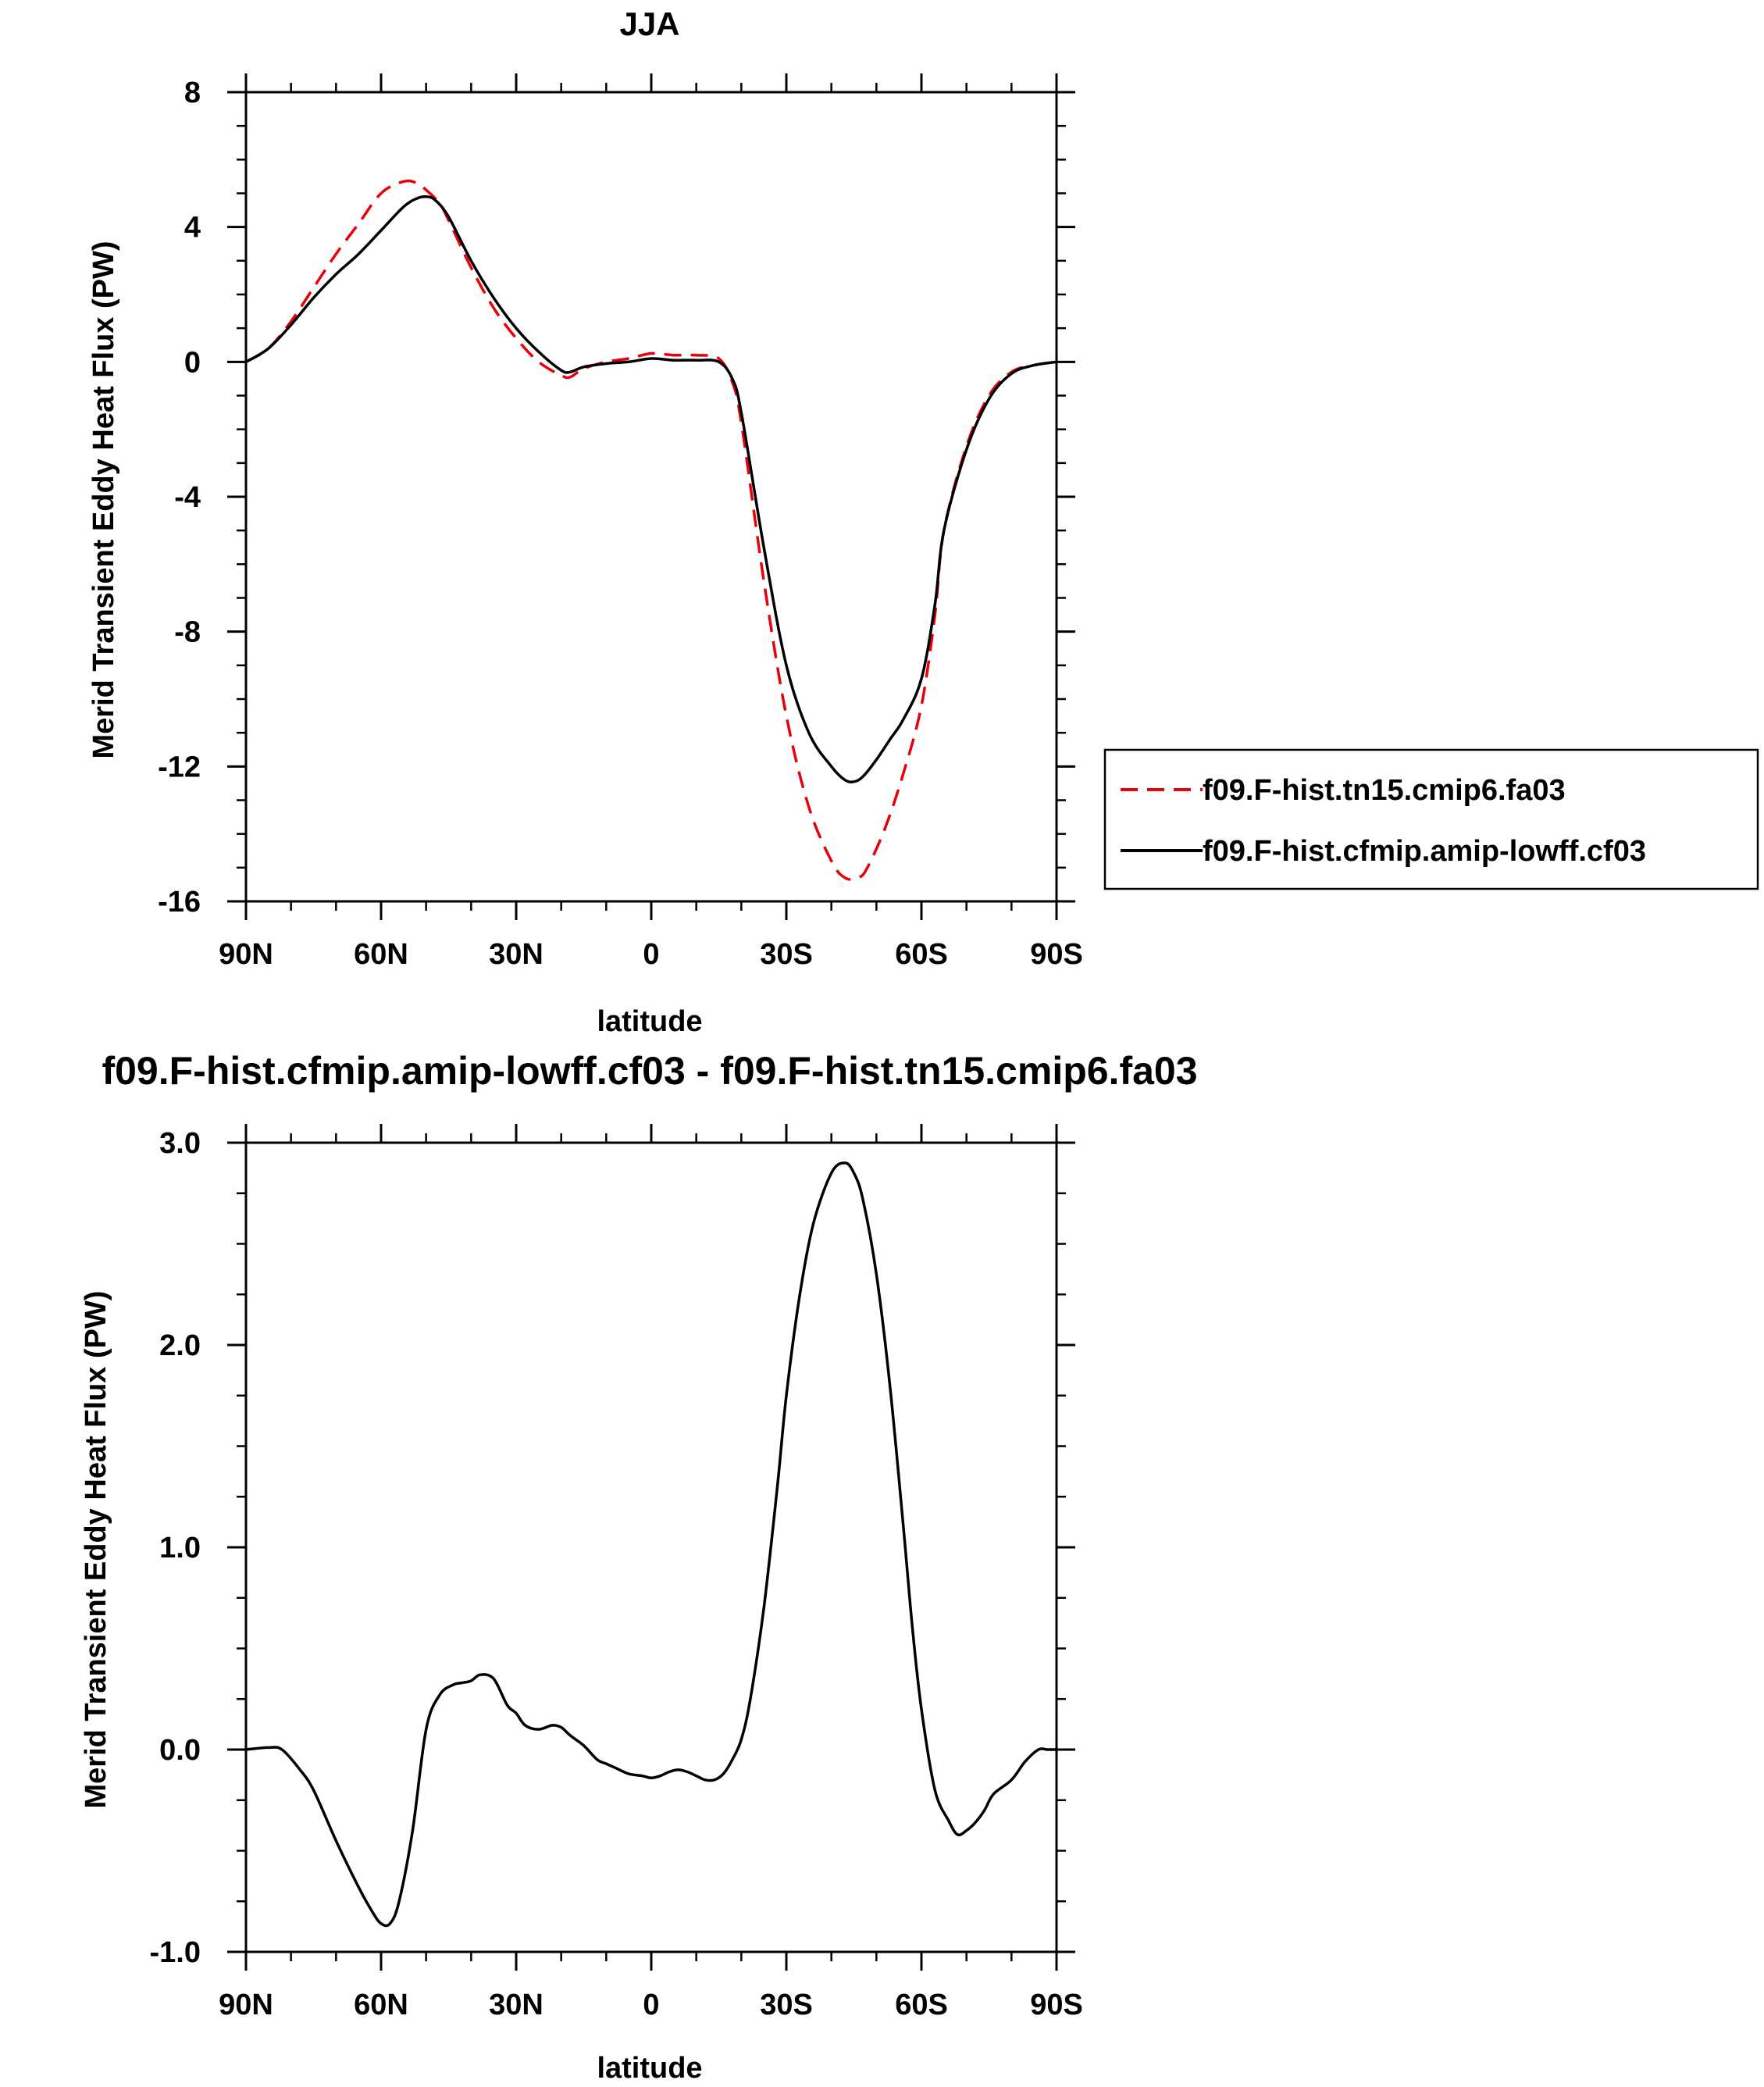  I want to click on legend-label-series-1: f09.F-hist.tn15.cmip6.fa03, so click(1384, 791).